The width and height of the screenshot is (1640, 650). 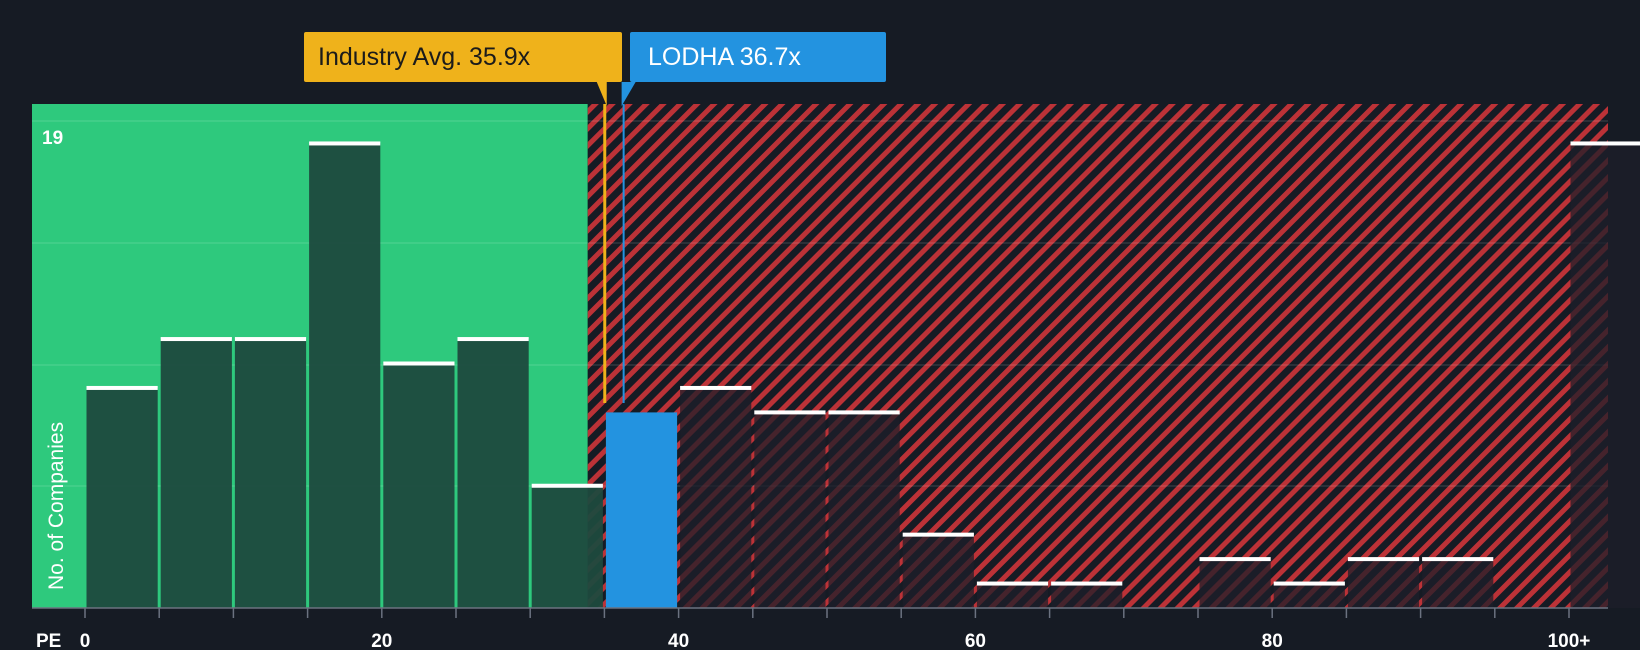 I want to click on company-pointer, so click(x=628, y=94).